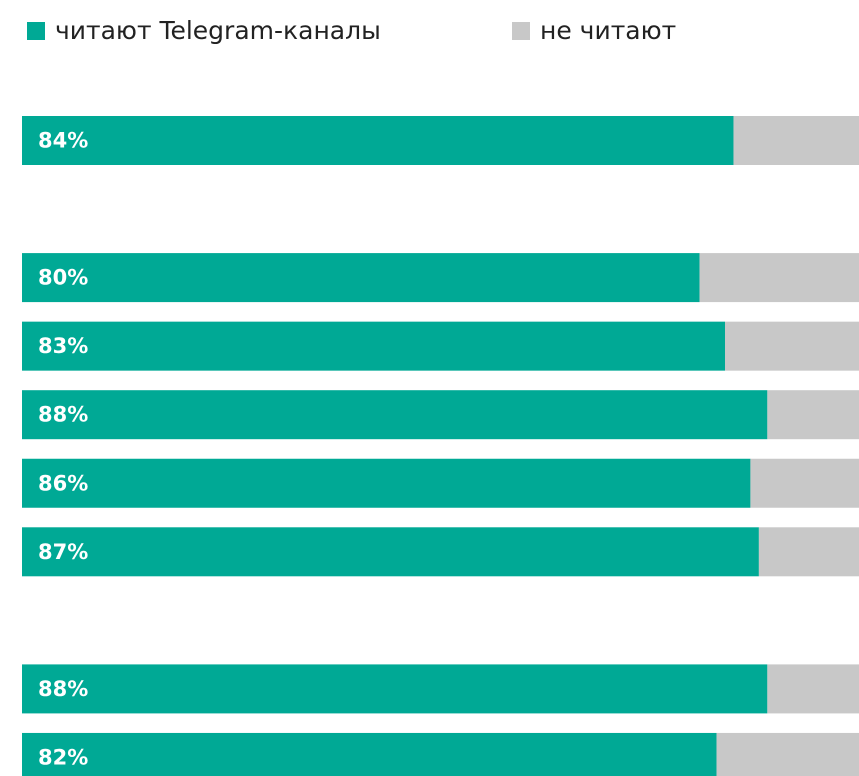 The height and width of the screenshot is (776, 859). What do you see at coordinates (63, 483) in the screenshot?
I see `value-label: 86%` at bounding box center [63, 483].